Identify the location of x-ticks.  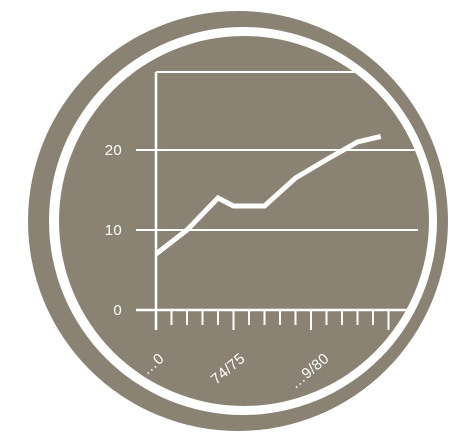
(272, 320).